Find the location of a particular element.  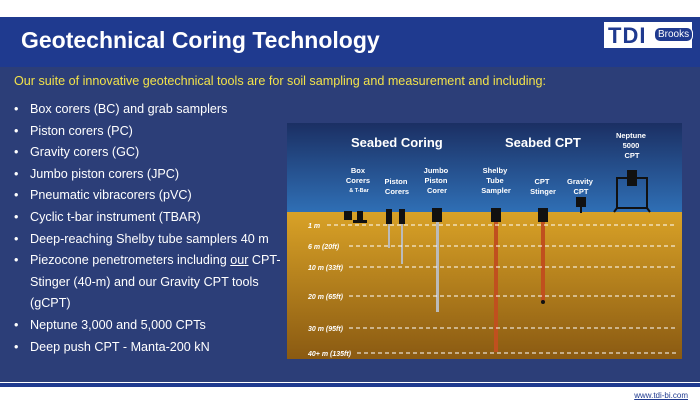

bullet-jumbo-piston-corers: Jumbo piston corers (JPC) is located at coordinates (150, 175).